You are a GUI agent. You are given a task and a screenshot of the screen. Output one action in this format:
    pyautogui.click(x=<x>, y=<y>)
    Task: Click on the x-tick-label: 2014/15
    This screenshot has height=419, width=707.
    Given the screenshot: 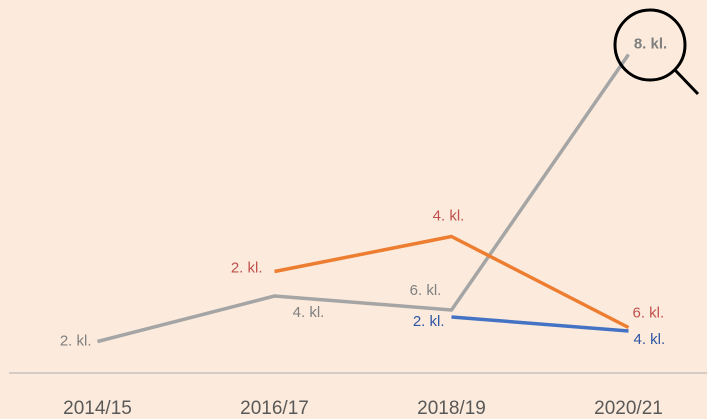 What is the action you would take?
    pyautogui.click(x=97, y=408)
    